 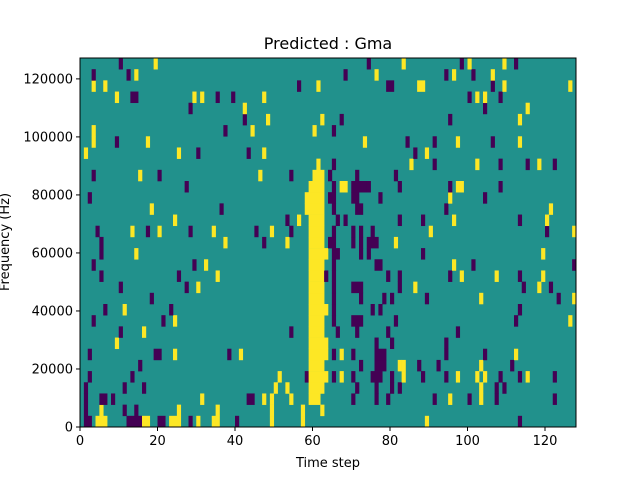 What do you see at coordinates (390, 441) in the screenshot?
I see `x-tick-label: 80` at bounding box center [390, 441].